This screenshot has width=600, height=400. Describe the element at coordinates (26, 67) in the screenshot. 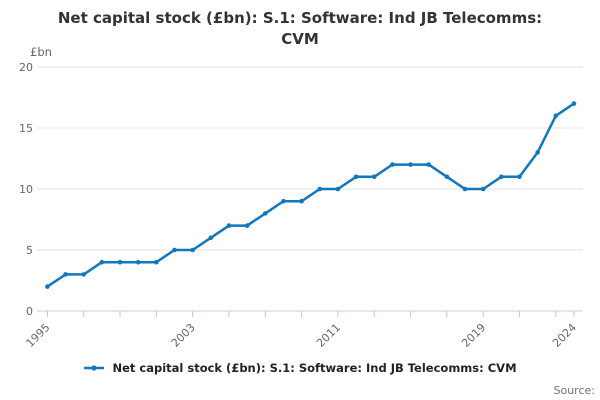

I see `y-tick-label: 20` at that location.